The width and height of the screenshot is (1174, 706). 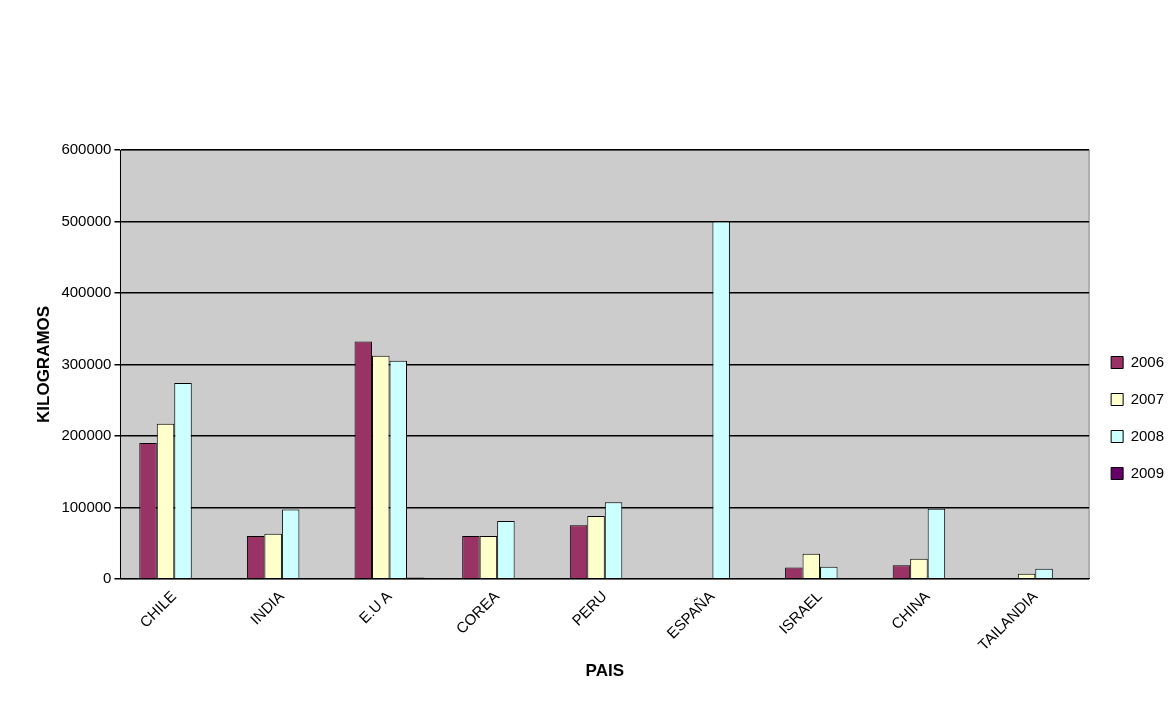 I want to click on x-axis-title: PAIS, so click(x=604, y=671).